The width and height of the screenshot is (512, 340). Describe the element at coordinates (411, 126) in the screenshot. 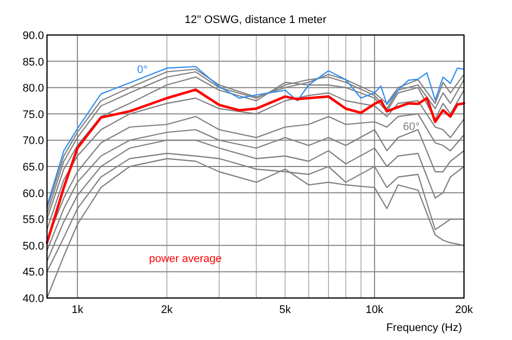

I see `annotation: 60°` at that location.